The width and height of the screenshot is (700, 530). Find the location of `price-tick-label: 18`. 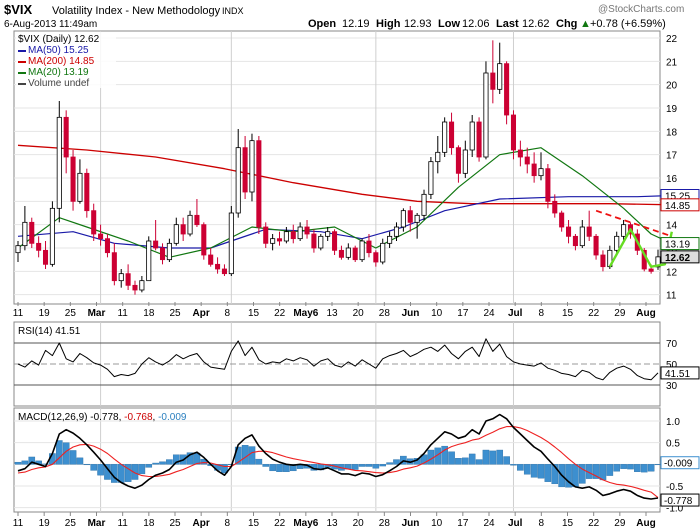

price-tick-label: 18 is located at coordinates (672, 132).